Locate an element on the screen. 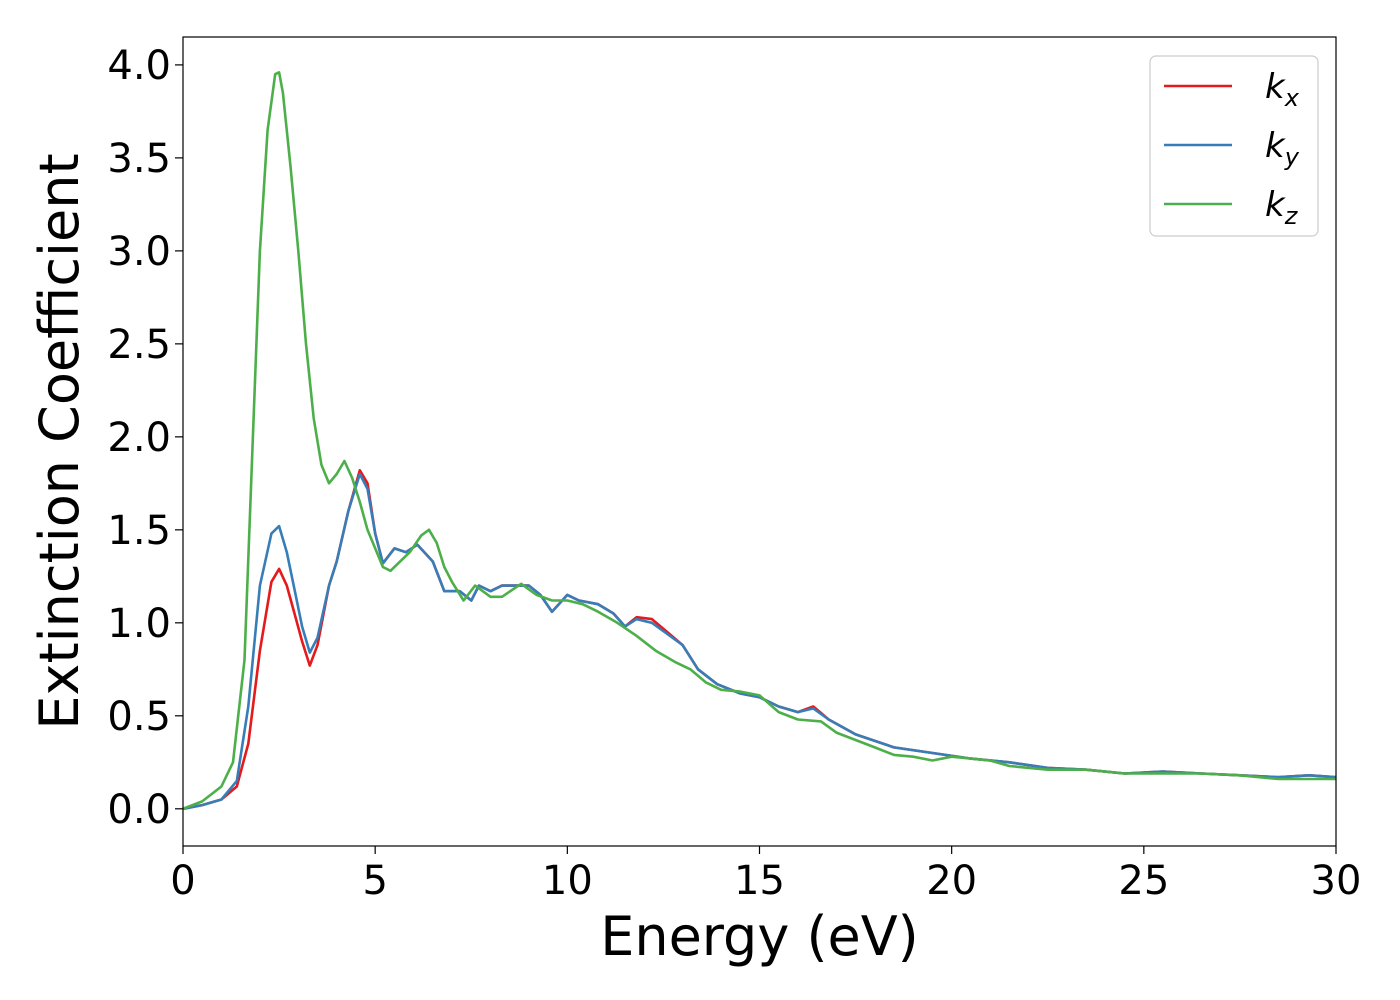  y-tick-label: 3.5 is located at coordinates (139, 159).